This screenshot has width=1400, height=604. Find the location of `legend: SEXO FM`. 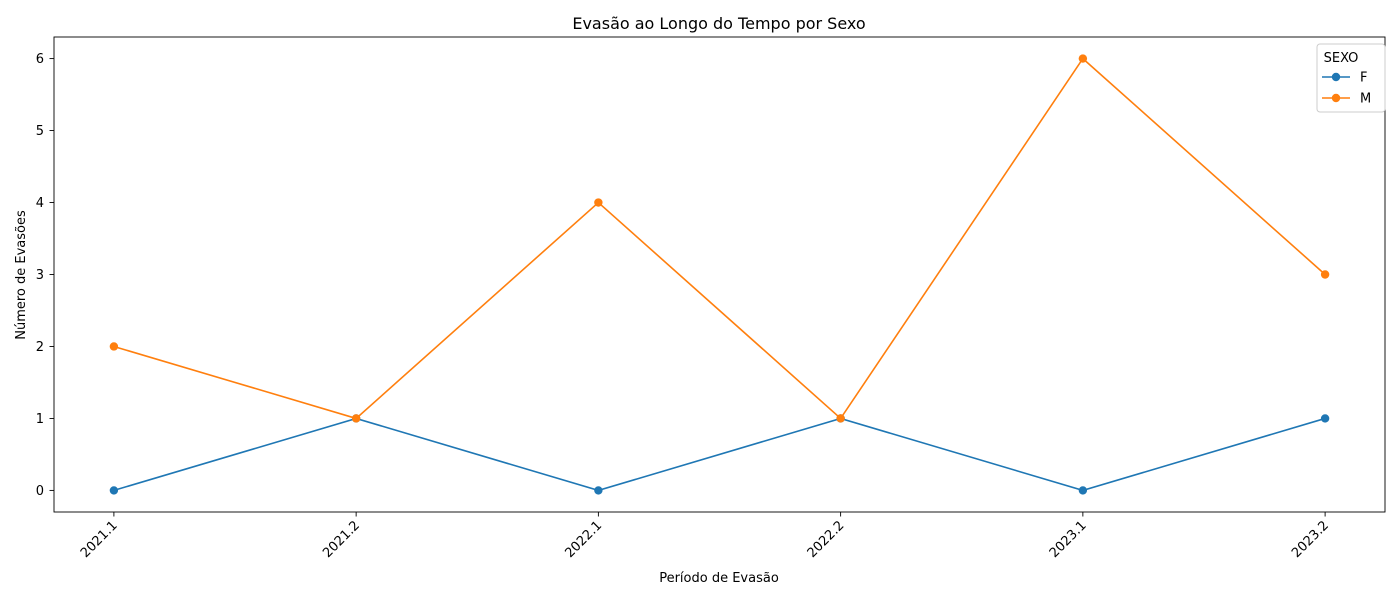

legend: SEXO FM is located at coordinates (1351, 78).